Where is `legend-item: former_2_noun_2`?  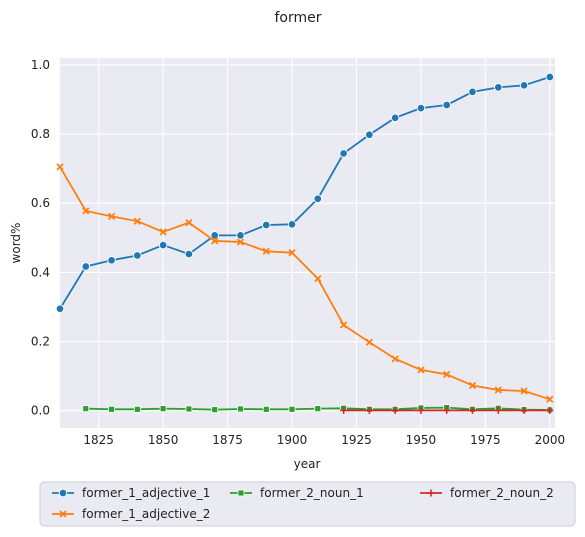
legend-item: former_2_noun_2 is located at coordinates (487, 493).